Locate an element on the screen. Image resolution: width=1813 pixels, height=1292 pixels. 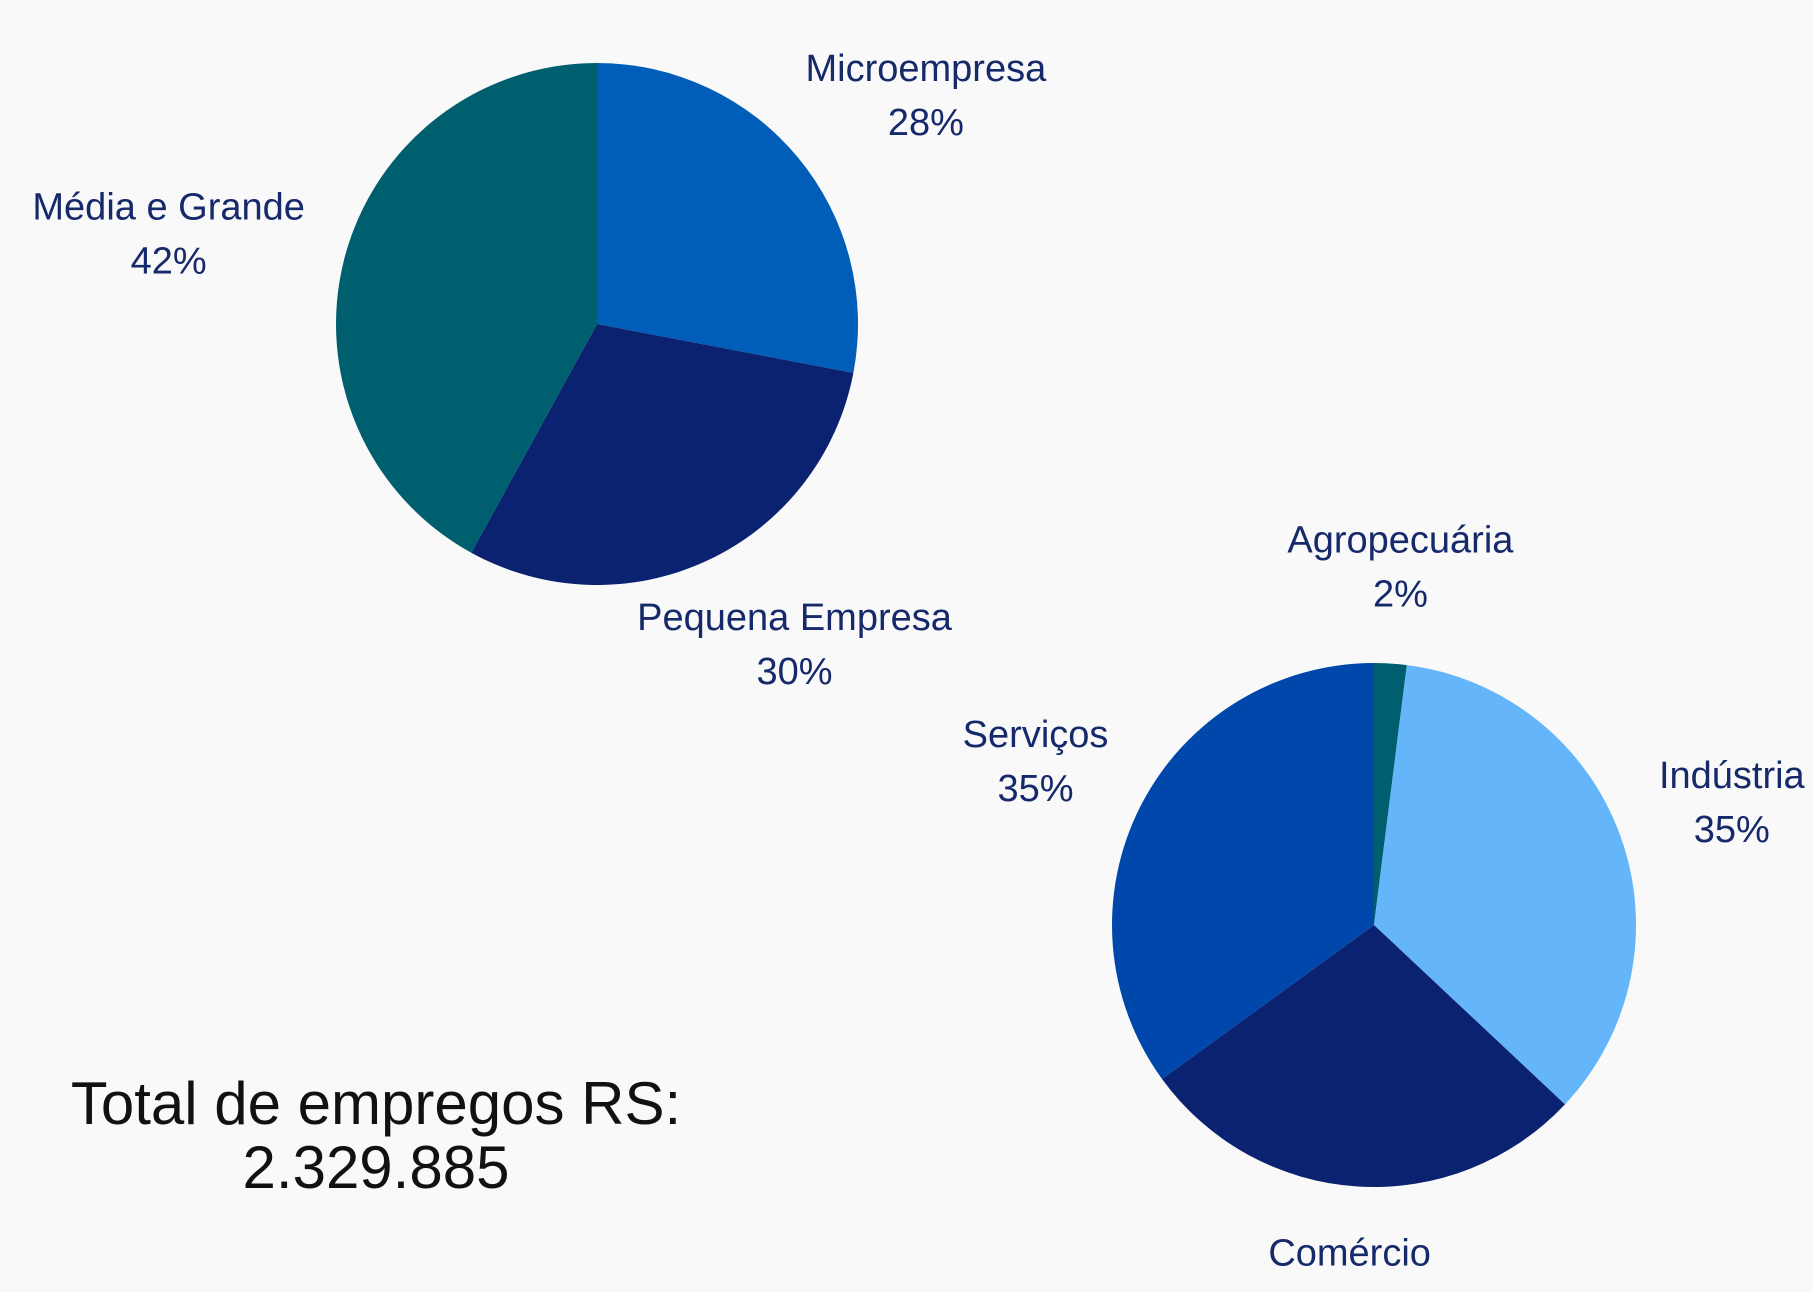
total-label: Total de empregos RS: is located at coordinates (376, 1103).